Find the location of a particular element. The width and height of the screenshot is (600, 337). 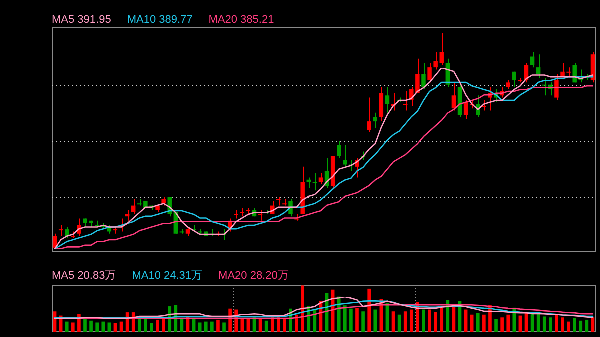

text: MA20 28.20万 is located at coordinates (253, 276).